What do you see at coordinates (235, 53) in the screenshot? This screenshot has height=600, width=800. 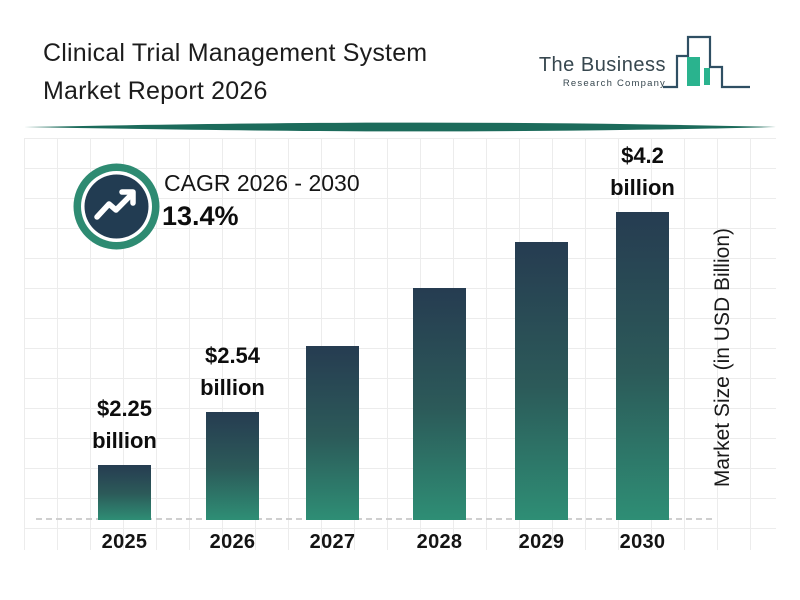 I see `page-title-line1: Clinical Trial Management System` at bounding box center [235, 53].